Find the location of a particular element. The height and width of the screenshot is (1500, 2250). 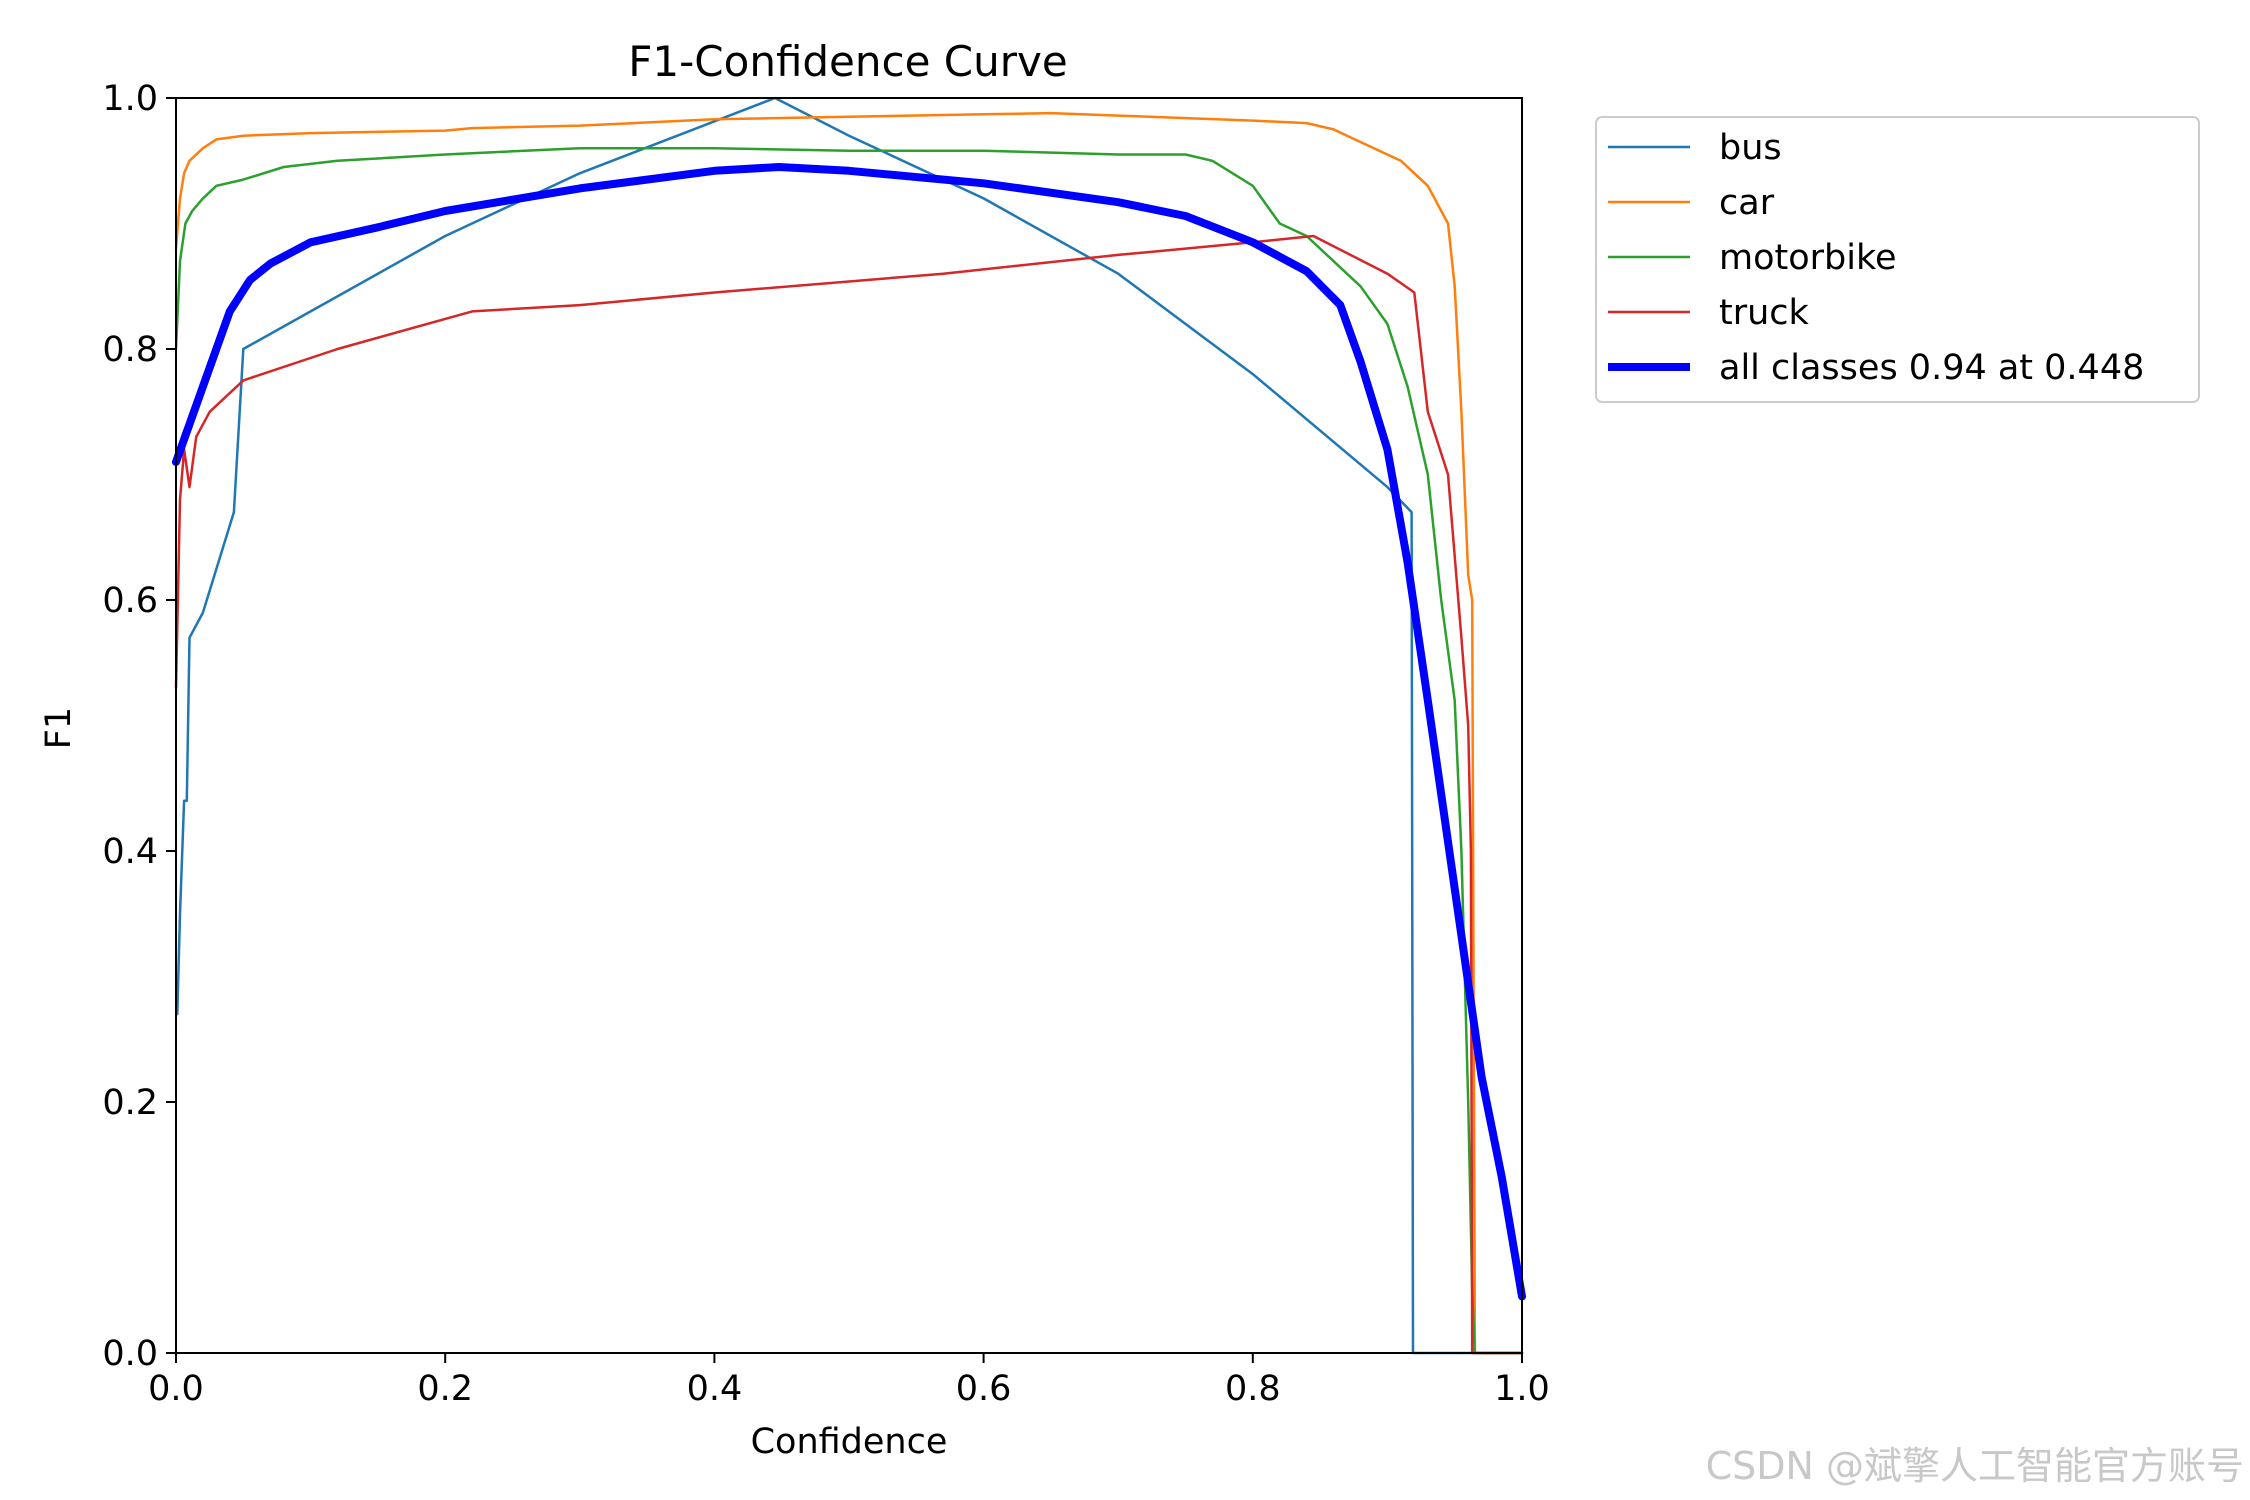

legend-box is located at coordinates (1897, 259).